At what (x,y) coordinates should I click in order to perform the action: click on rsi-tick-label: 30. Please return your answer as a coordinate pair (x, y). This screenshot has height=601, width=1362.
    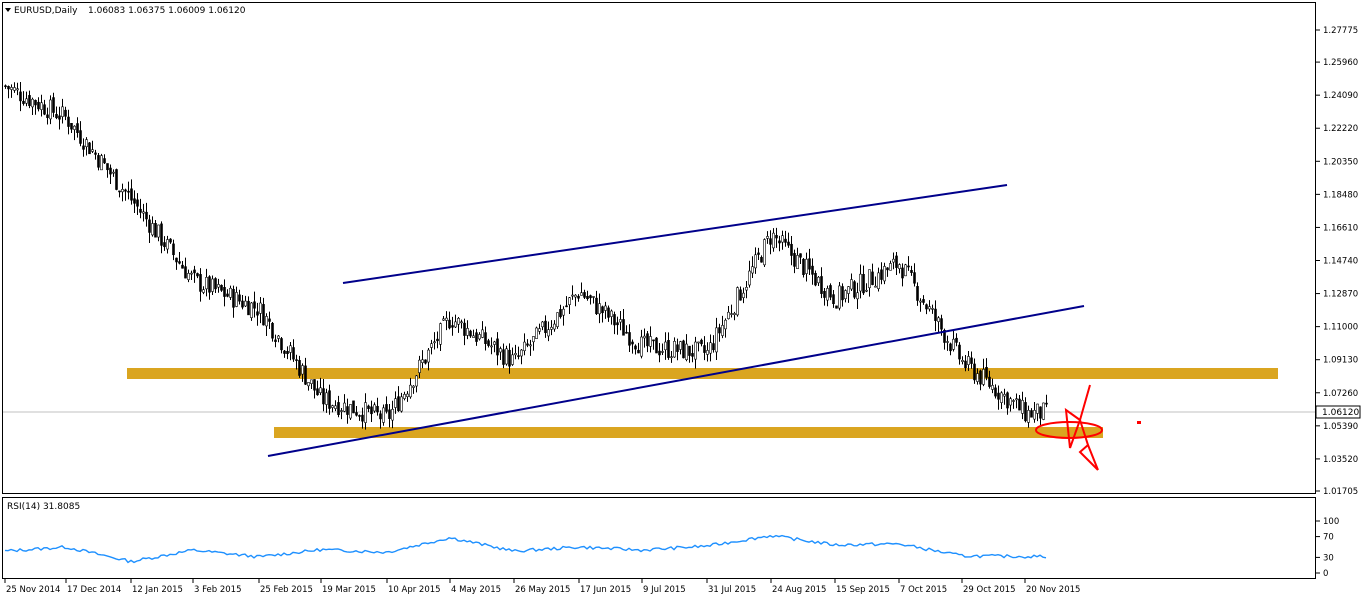
    Looking at the image, I should click on (1328, 558).